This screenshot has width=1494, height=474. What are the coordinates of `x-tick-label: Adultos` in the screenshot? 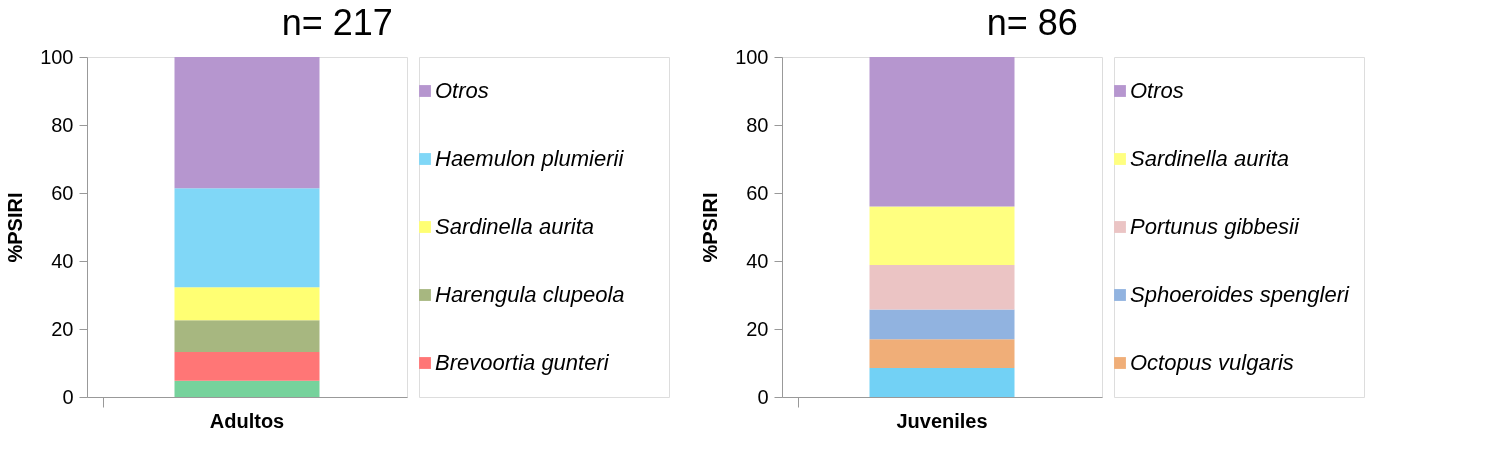 It's located at (247, 420).